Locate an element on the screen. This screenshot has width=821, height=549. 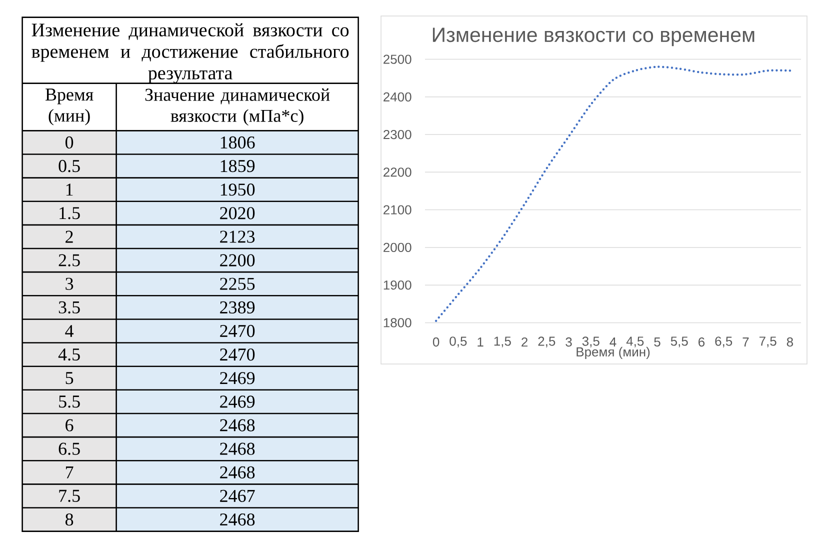
data-label: 2123 is located at coordinates (237, 236).